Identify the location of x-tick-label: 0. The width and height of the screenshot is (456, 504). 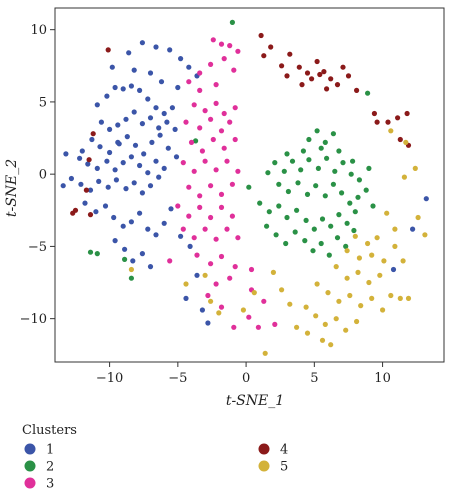
(246, 378).